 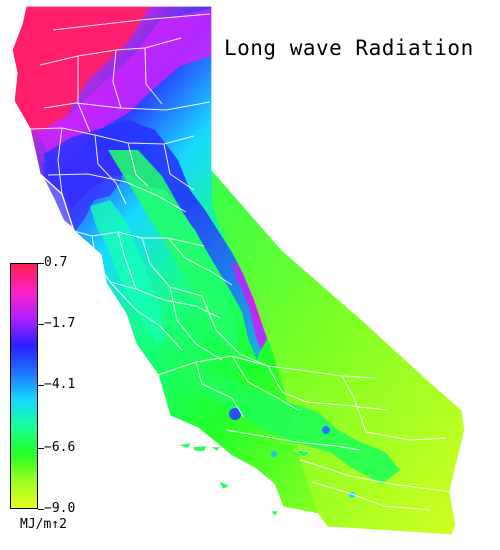 I want to click on southern-blue-spot, so click(x=235, y=414).